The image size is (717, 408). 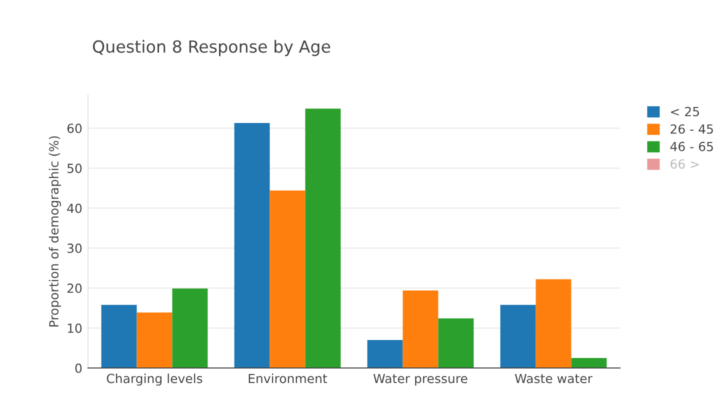 I want to click on y-tick-label: 50, so click(x=75, y=169).